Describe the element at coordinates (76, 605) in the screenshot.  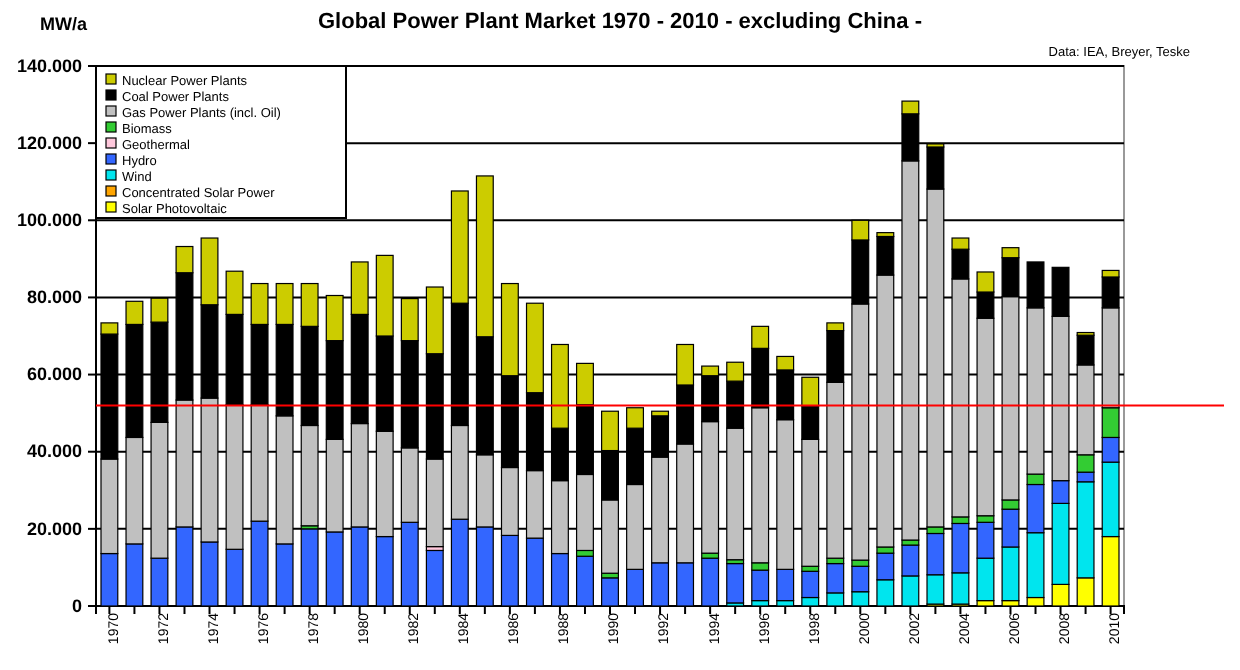
I see `y-tick-label: 0` at that location.